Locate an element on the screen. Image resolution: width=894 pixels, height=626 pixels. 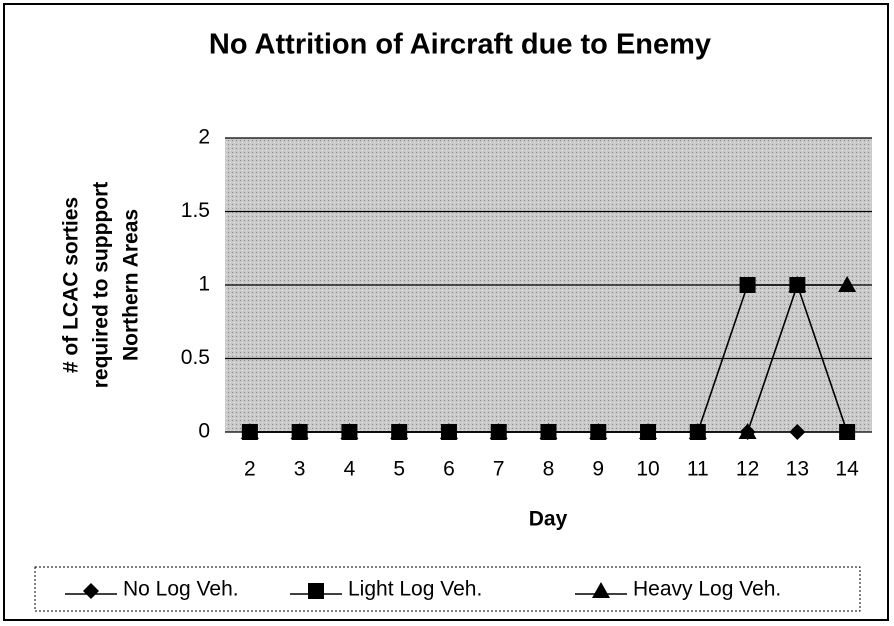
x-tick-label: 8 is located at coordinates (549, 469).